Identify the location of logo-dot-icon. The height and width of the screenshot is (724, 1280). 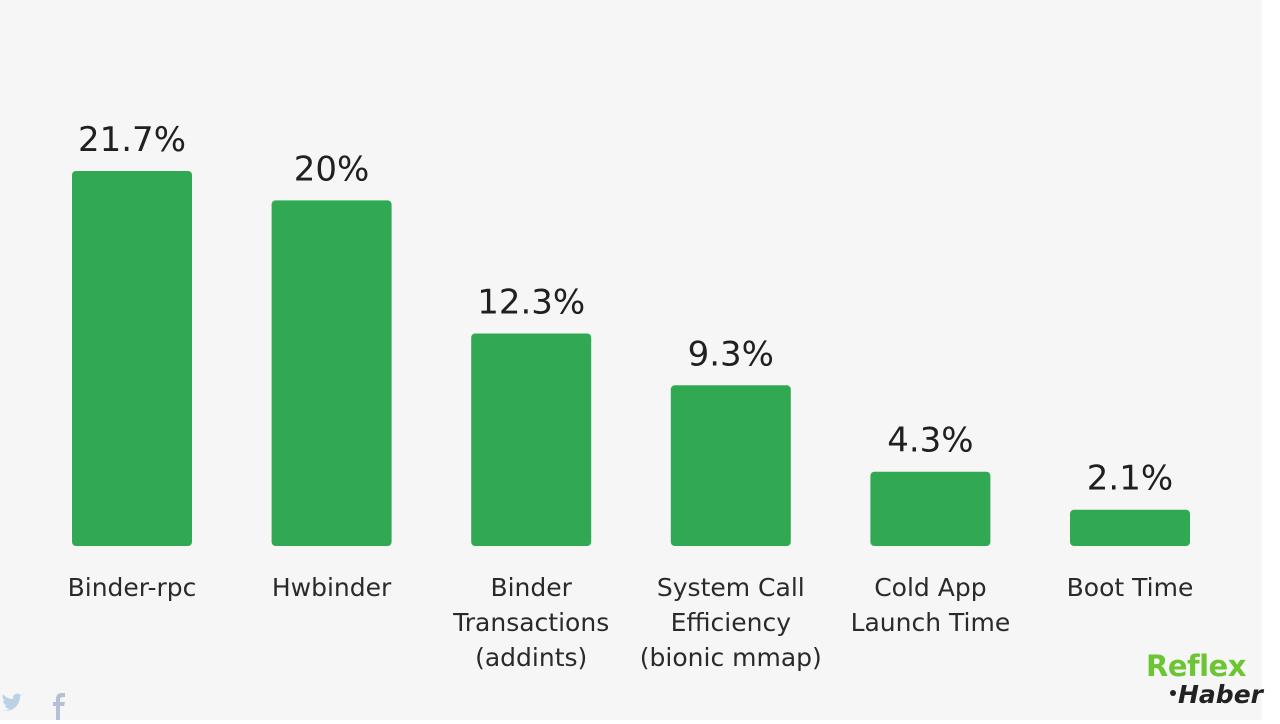
(1173, 693).